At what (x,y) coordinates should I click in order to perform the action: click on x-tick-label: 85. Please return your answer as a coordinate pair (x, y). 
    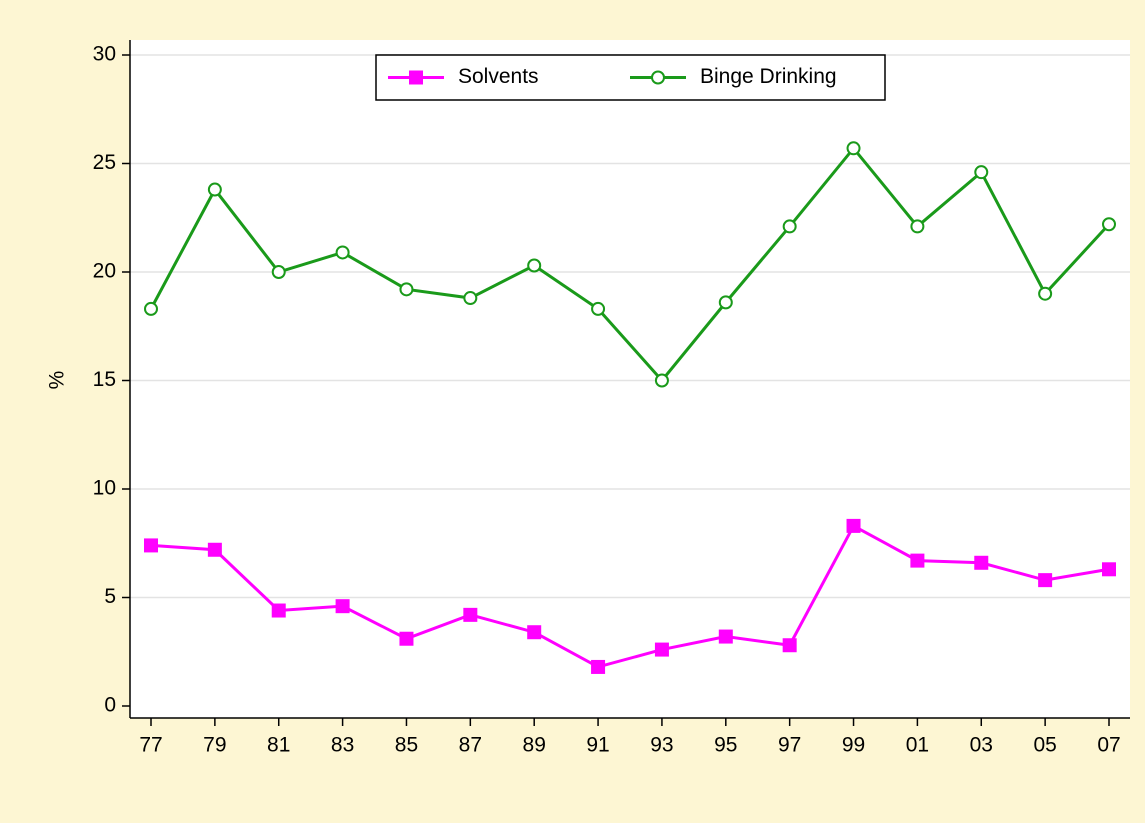
    Looking at the image, I should click on (406, 745).